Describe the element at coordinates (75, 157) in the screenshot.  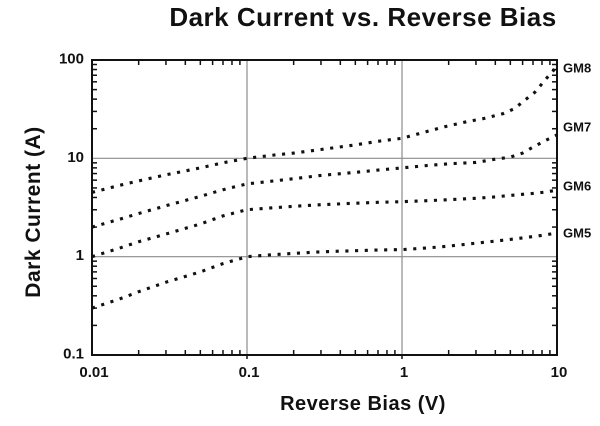
I see `y-tick-label: 10` at that location.